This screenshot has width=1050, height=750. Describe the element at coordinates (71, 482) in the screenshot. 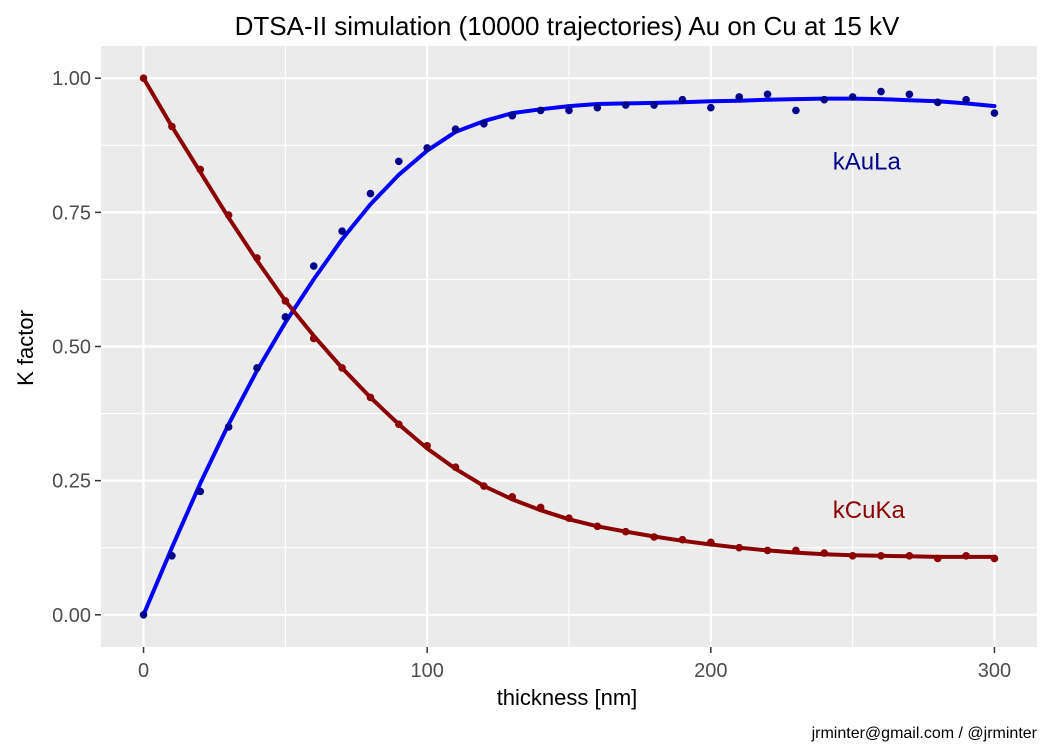

I see `y-tick-label: 0.25` at that location.